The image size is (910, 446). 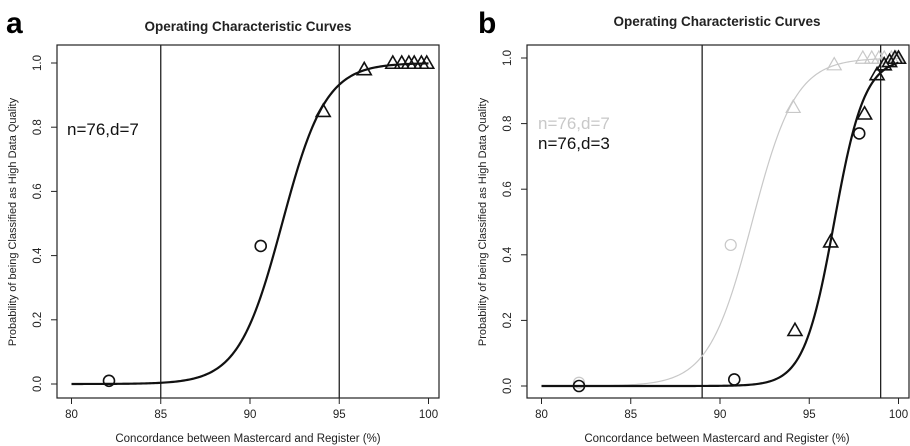 What do you see at coordinates (487, 23) in the screenshot?
I see `panel-label: b` at bounding box center [487, 23].